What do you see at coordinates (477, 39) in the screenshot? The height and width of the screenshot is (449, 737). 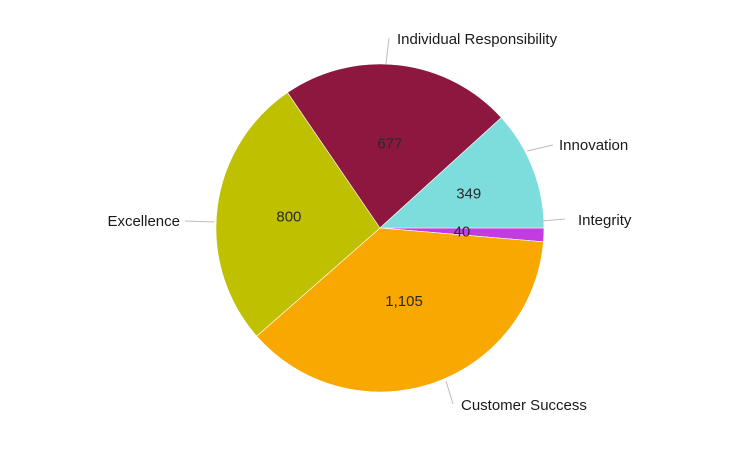 I see `category-label-individual-responsibility: Individual Responsibility` at bounding box center [477, 39].